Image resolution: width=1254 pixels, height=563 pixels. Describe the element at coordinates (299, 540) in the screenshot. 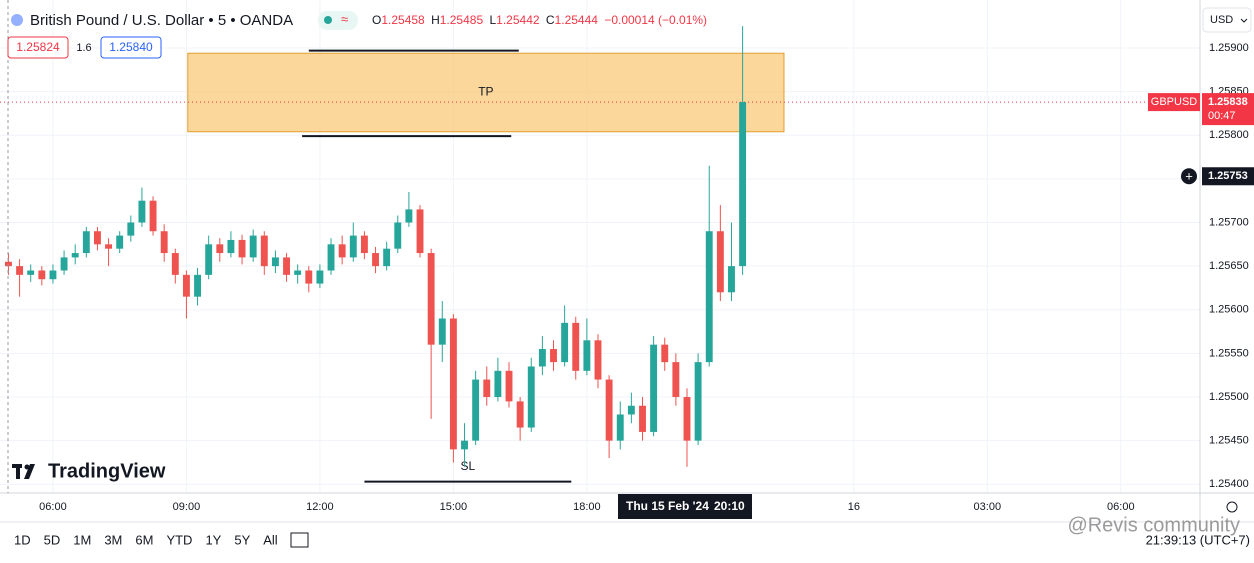

I see `date-range-icon` at that location.